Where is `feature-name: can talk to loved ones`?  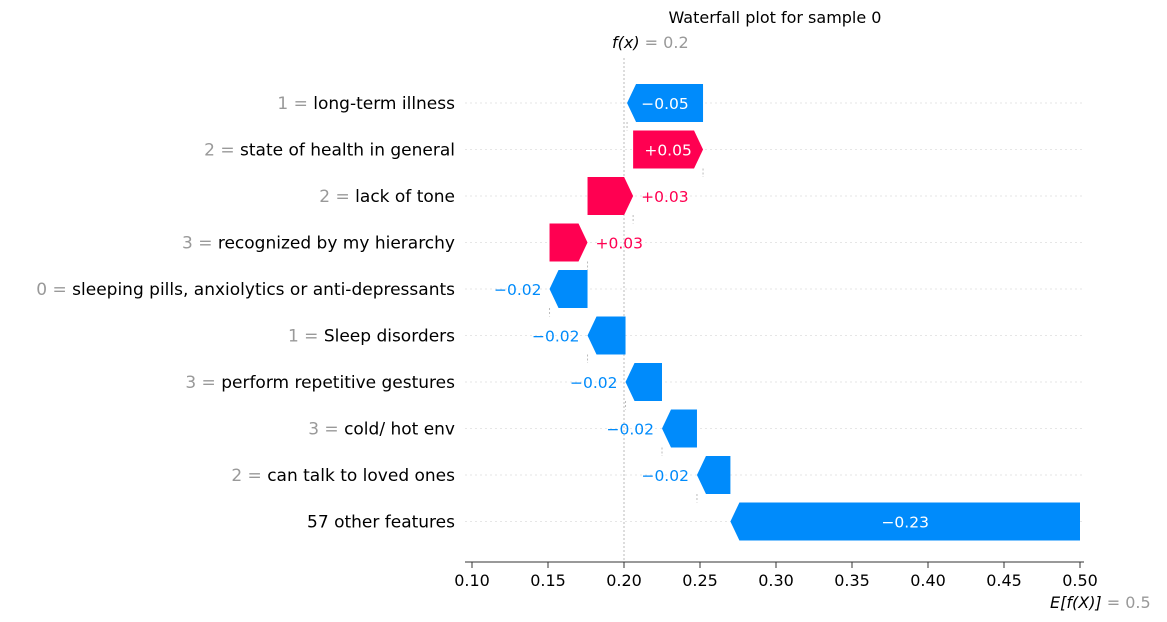
feature-name: can talk to loved ones is located at coordinates (361, 476).